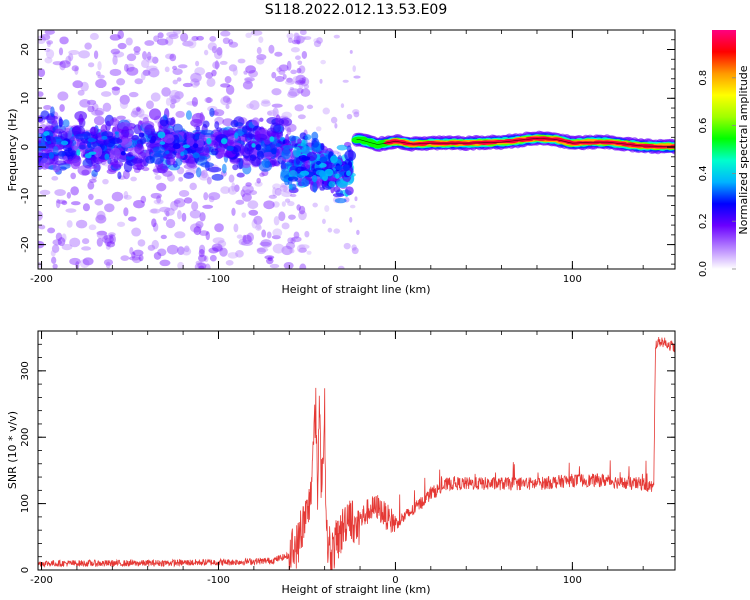  I want to click on colorbar-label: Normalized spectral amplitude, so click(743, 149).